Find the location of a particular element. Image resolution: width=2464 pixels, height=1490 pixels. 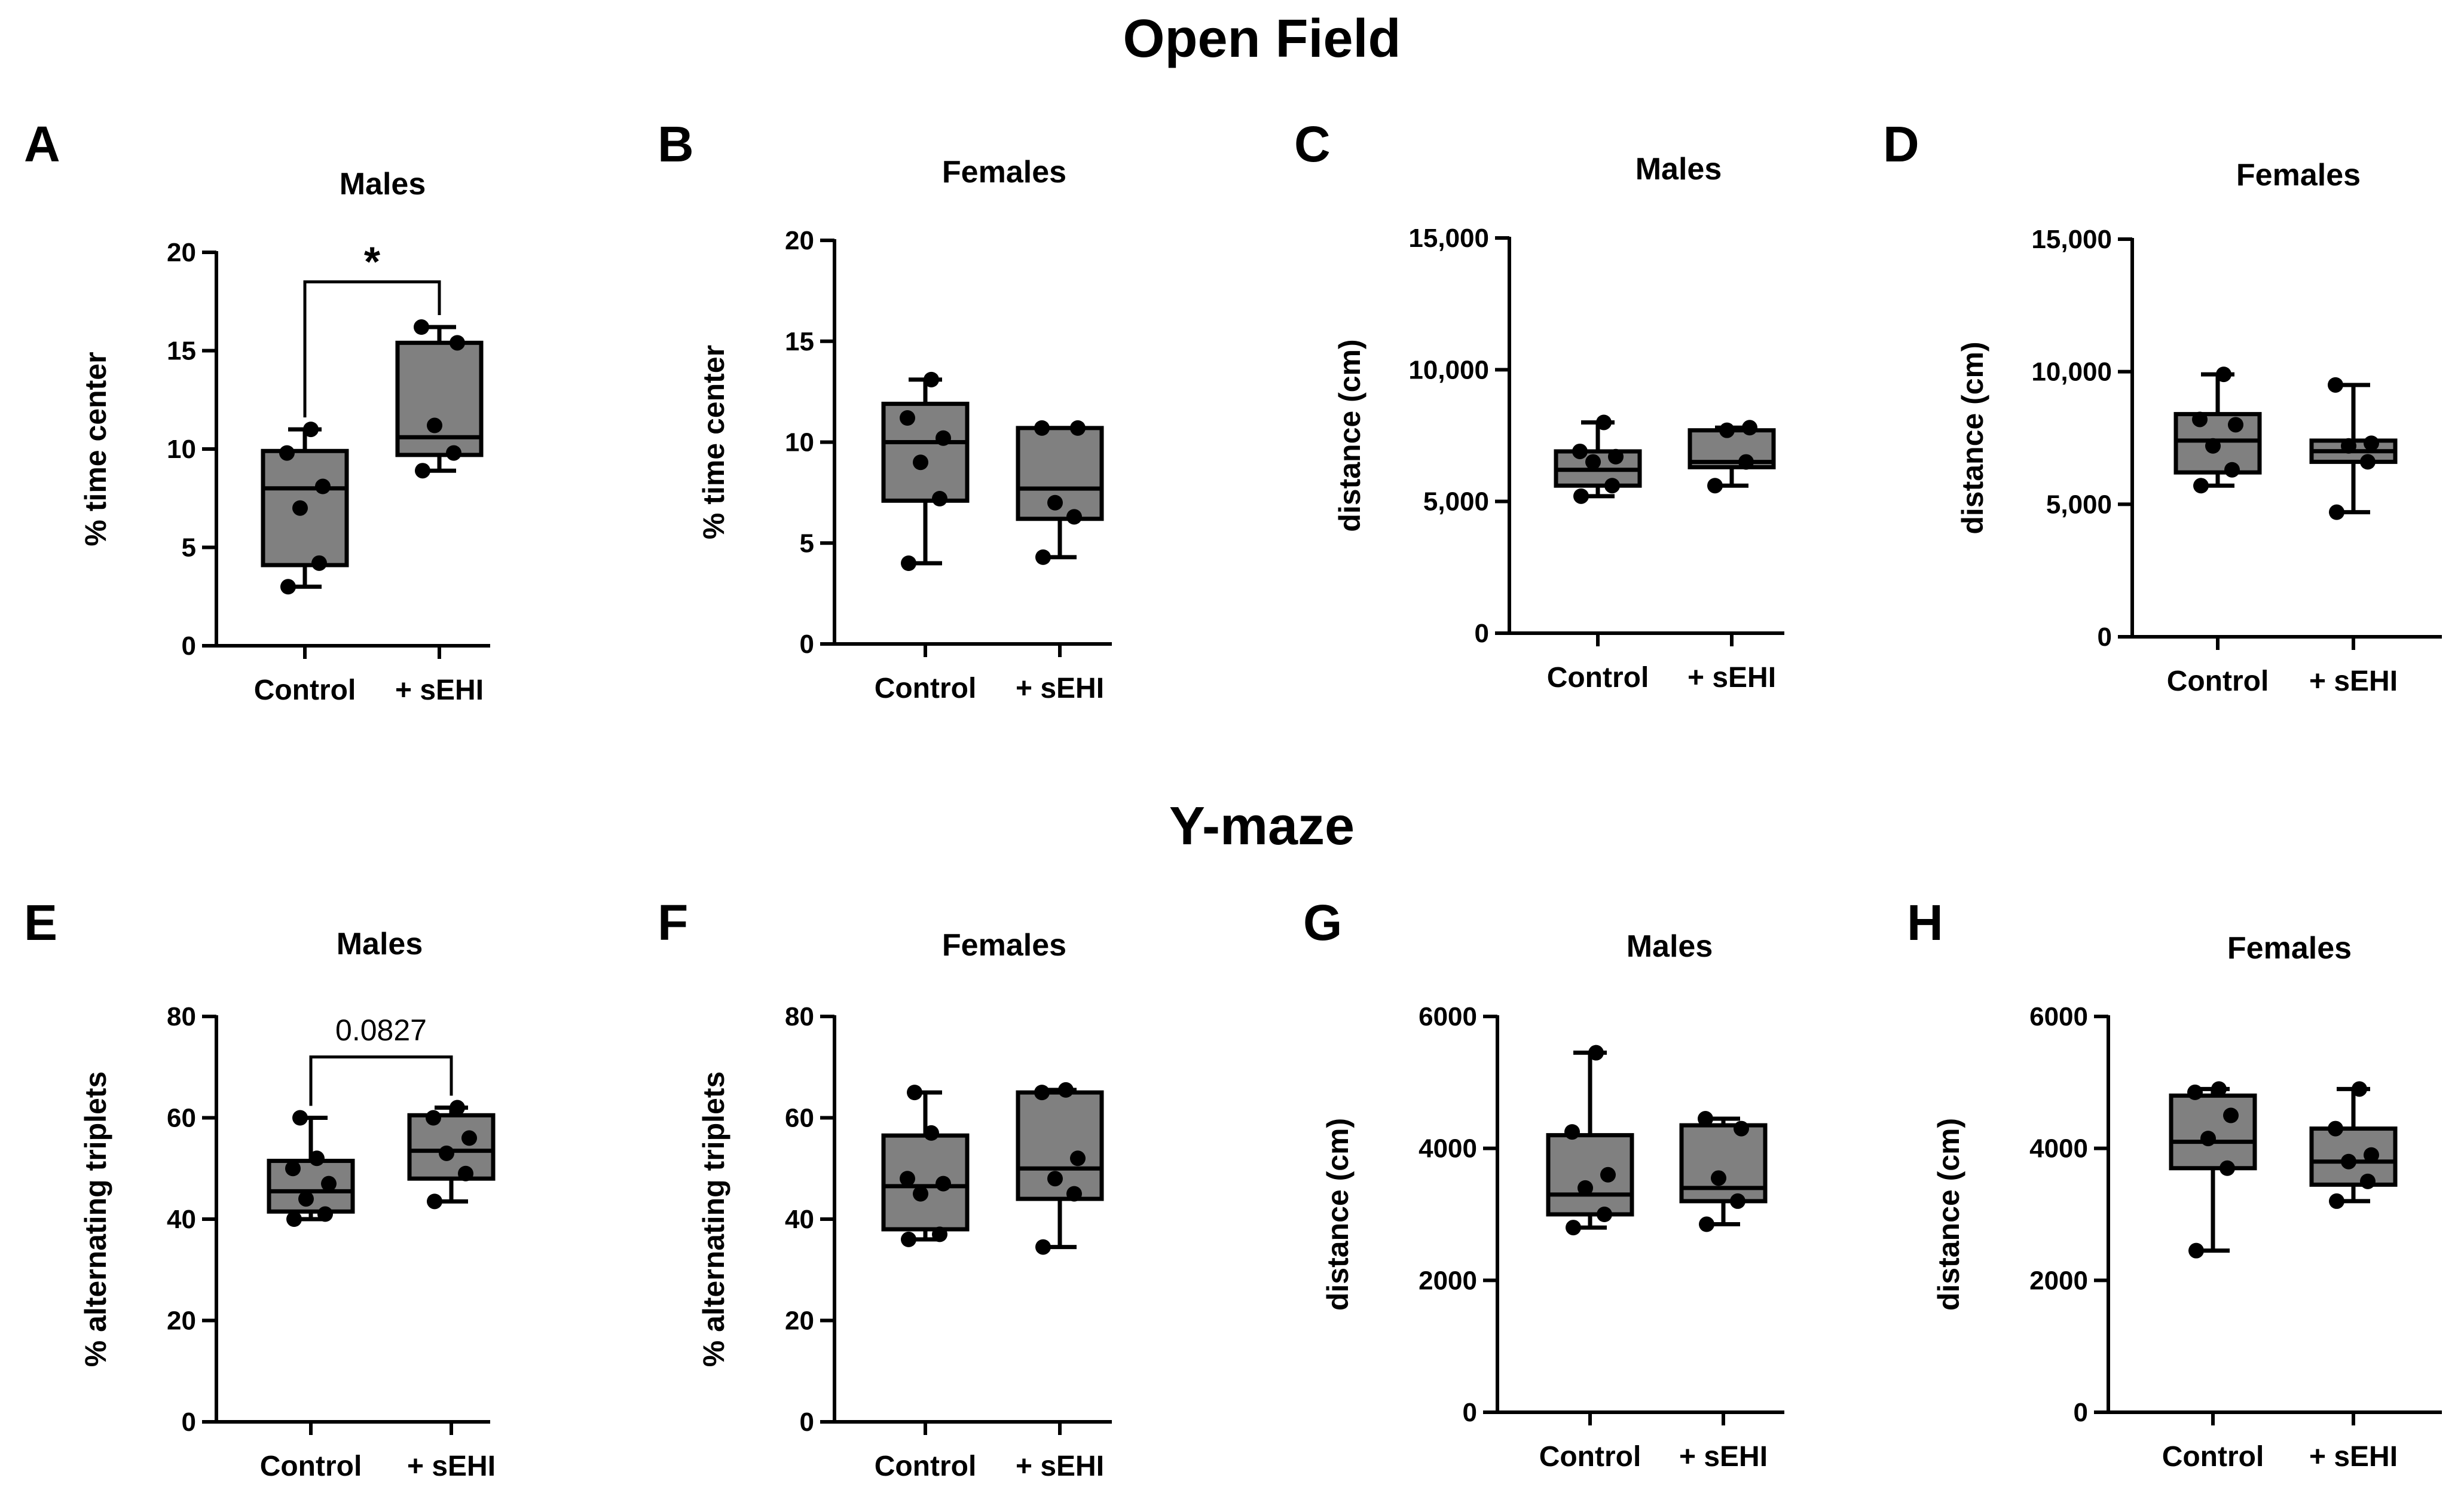

significance-label: 0.0827 is located at coordinates (381, 1030).